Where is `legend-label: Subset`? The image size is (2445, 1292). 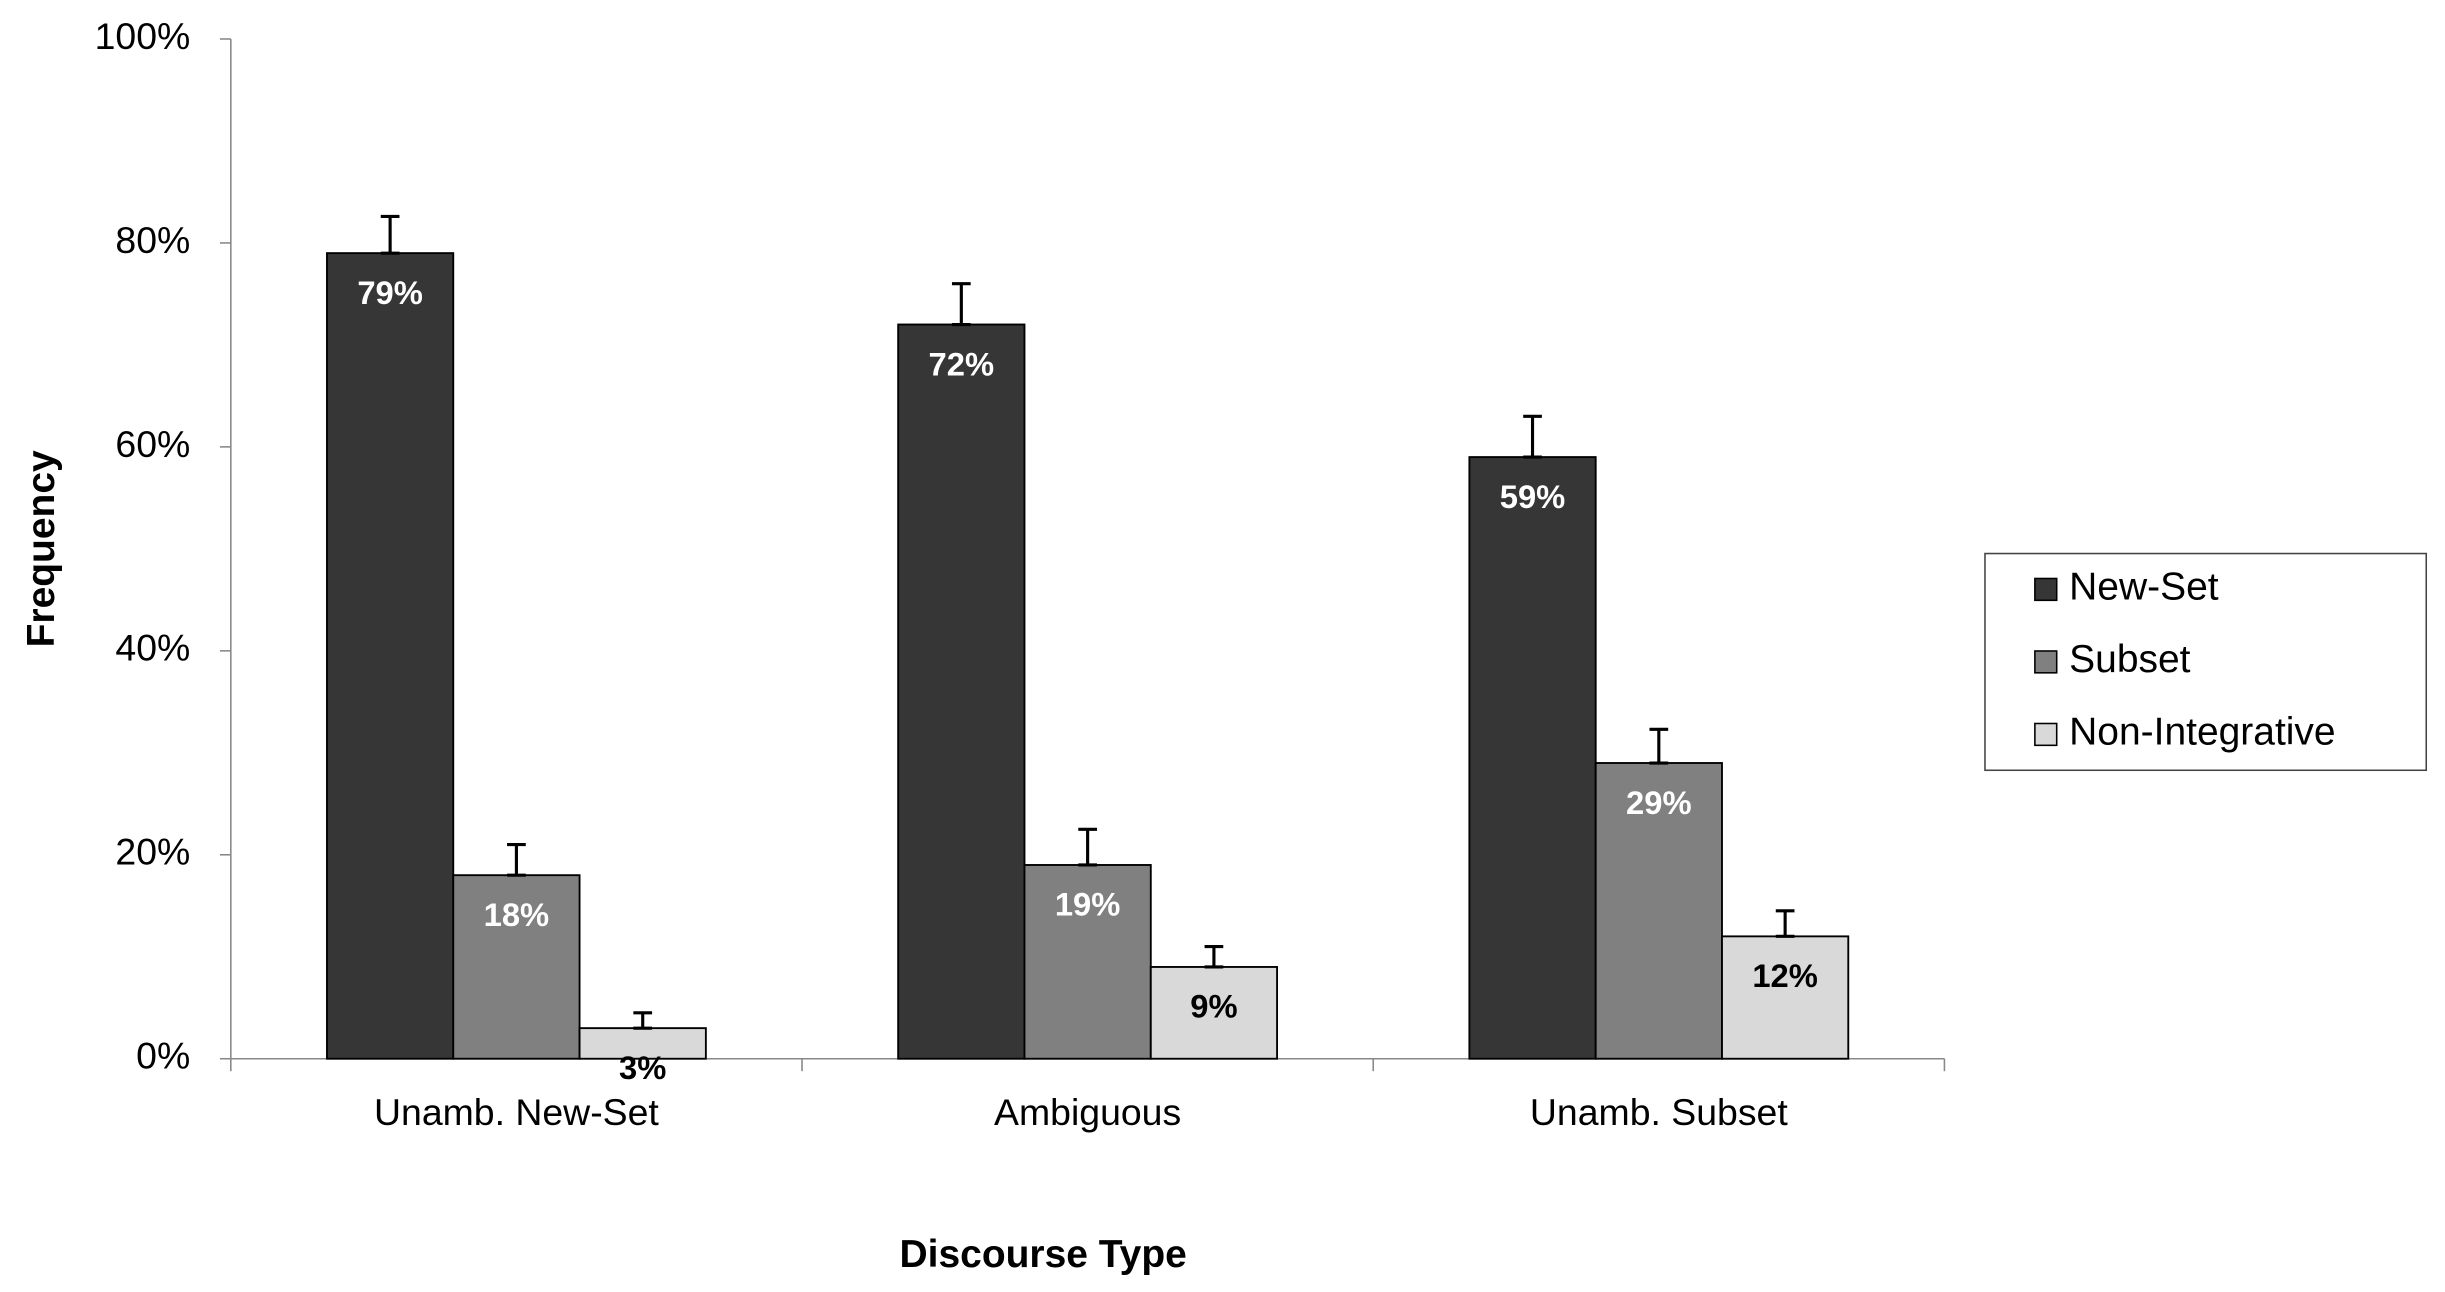 legend-label: Subset is located at coordinates (2129, 659).